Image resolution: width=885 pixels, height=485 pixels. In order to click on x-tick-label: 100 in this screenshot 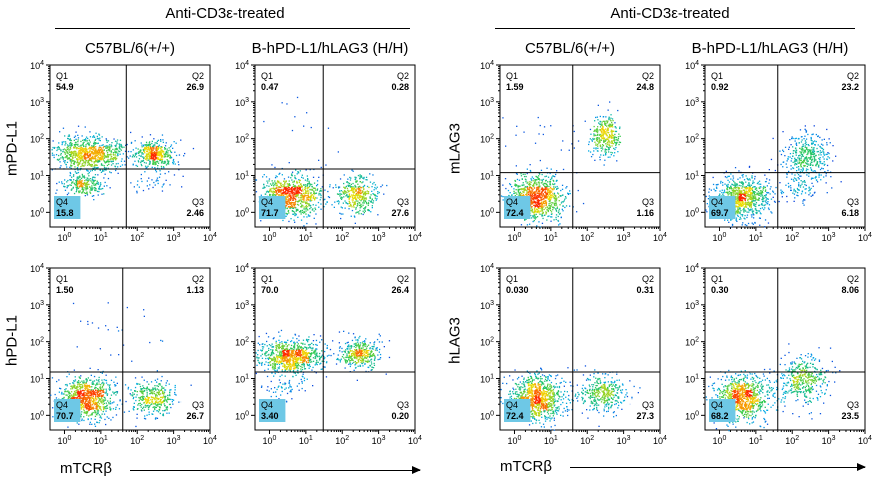, I will do `click(515, 237)`.